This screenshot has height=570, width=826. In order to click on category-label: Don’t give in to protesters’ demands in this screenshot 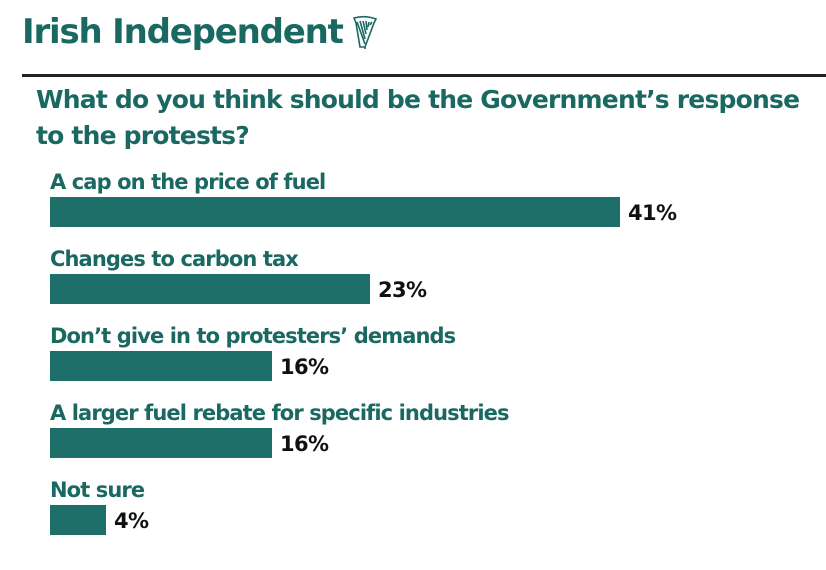, I will do `click(253, 336)`.